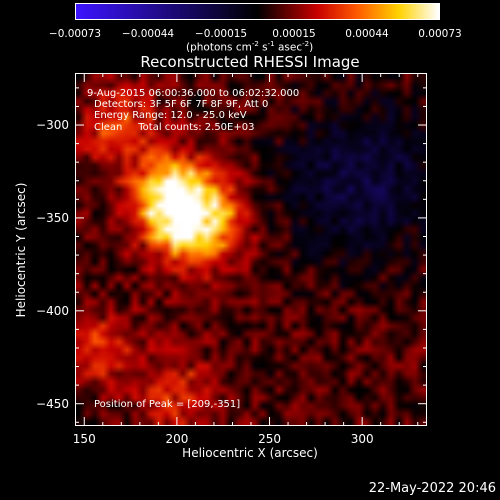 Image resolution: width=500 pixels, height=500 pixels. Describe the element at coordinates (257, 11) in the screenshot. I see `colorbar` at that location.